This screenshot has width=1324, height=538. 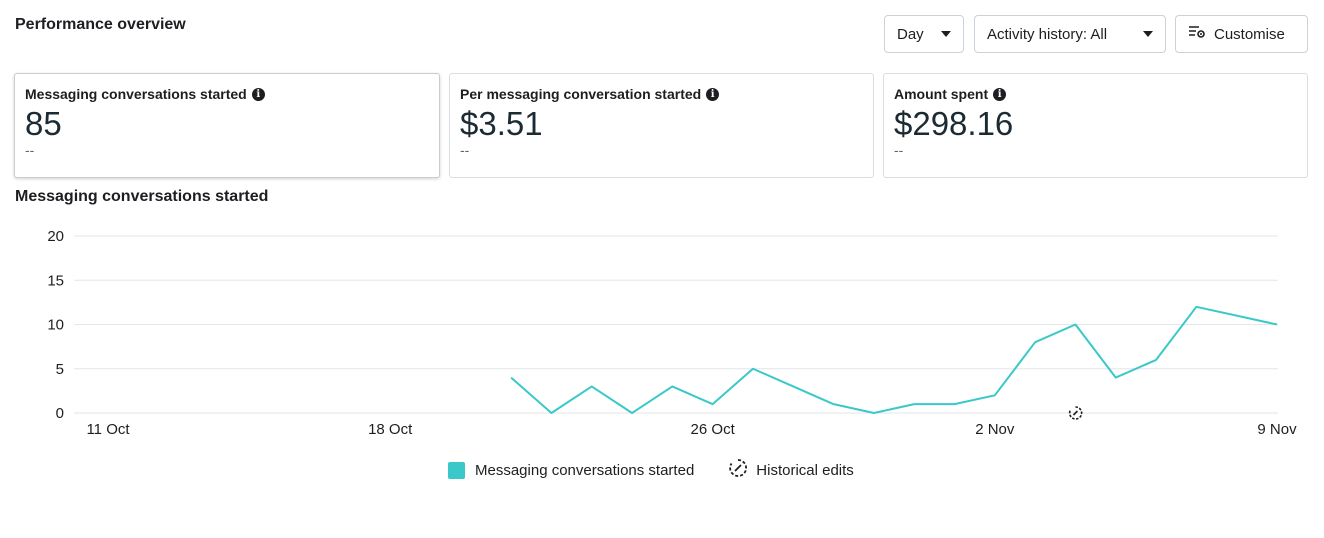 What do you see at coordinates (738, 470) in the screenshot?
I see `historical-edit-icon` at bounding box center [738, 470].